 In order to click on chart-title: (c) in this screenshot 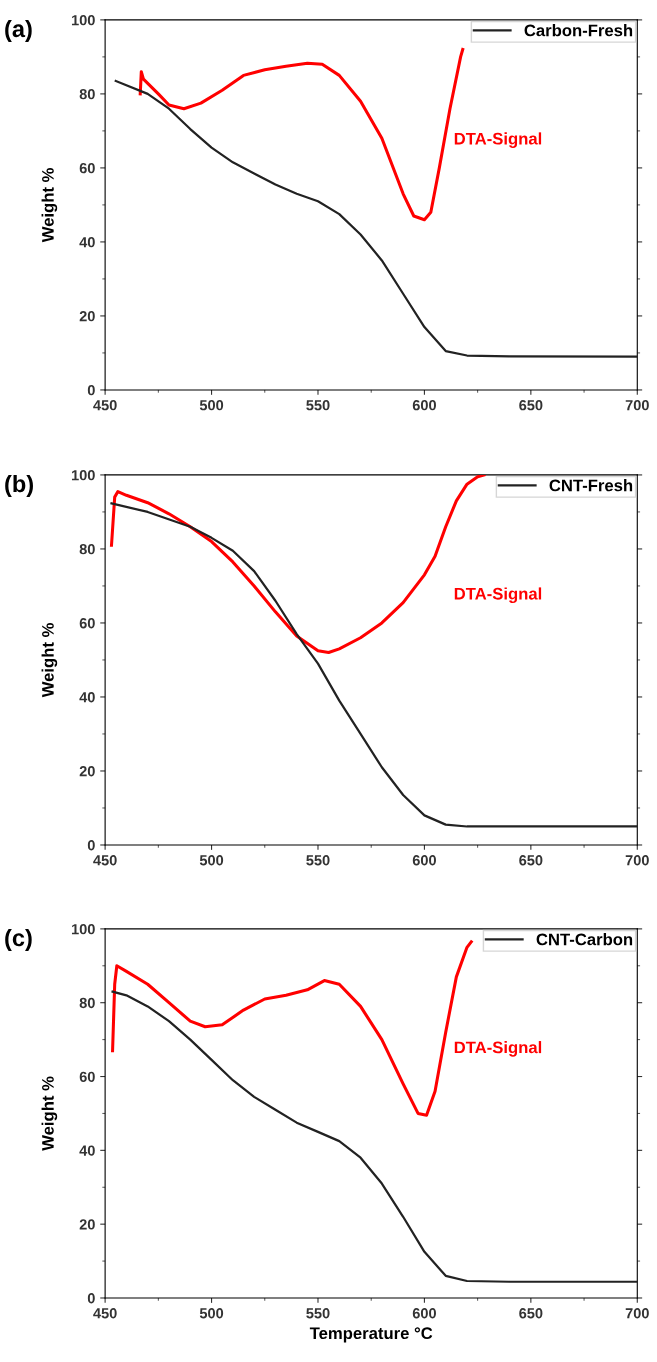, I will do `click(18, 939)`.